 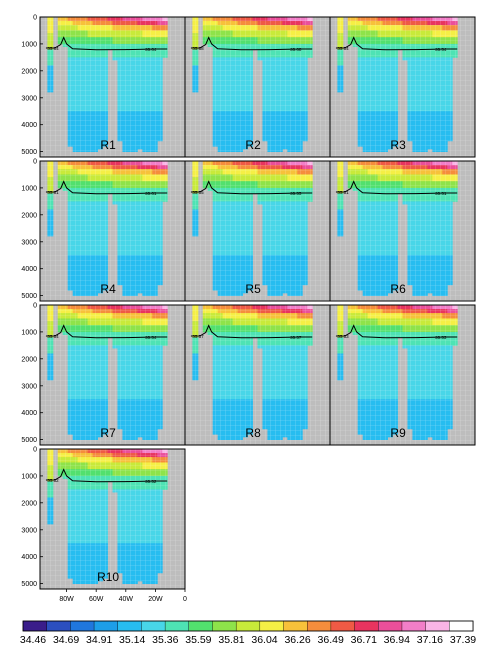 I want to click on colorbar-label: 35.59, so click(x=198, y=640).